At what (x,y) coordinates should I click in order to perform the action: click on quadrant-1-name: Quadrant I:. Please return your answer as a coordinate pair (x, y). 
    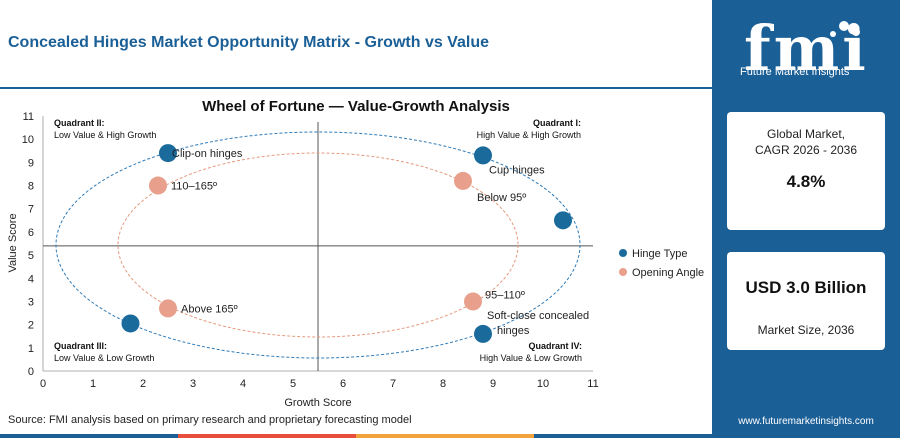
    Looking at the image, I should click on (557, 123).